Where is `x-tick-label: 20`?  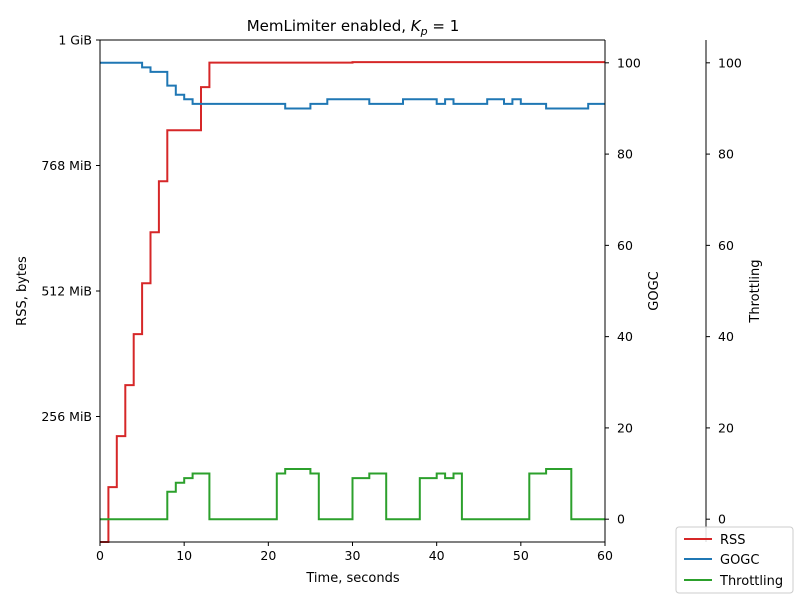
x-tick-label: 20 is located at coordinates (268, 555).